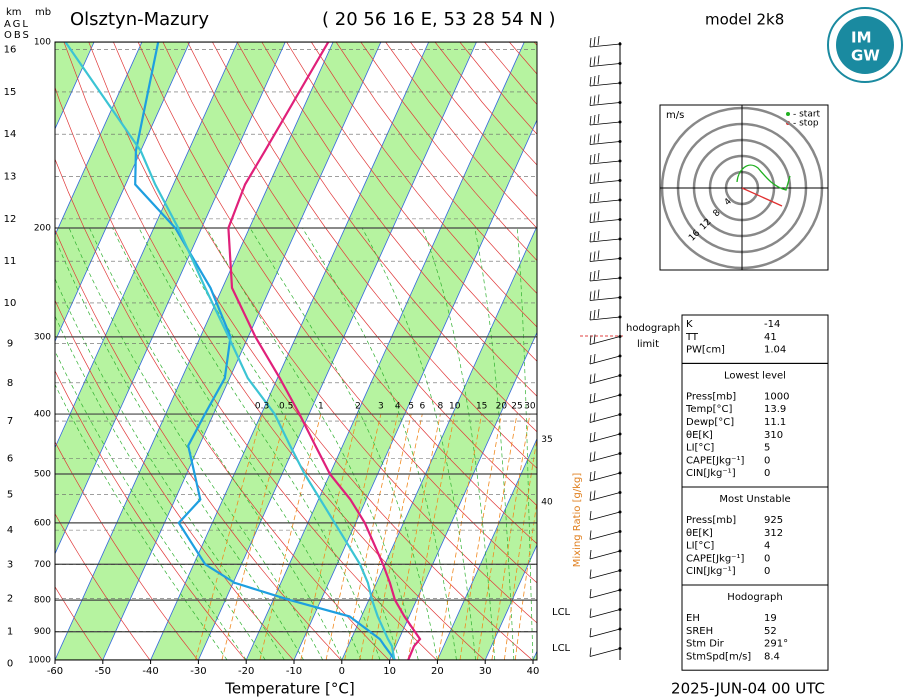 This screenshot has height=700, width=910. What do you see at coordinates (246, 671) in the screenshot?
I see `x-tick-label: -20` at bounding box center [246, 671].